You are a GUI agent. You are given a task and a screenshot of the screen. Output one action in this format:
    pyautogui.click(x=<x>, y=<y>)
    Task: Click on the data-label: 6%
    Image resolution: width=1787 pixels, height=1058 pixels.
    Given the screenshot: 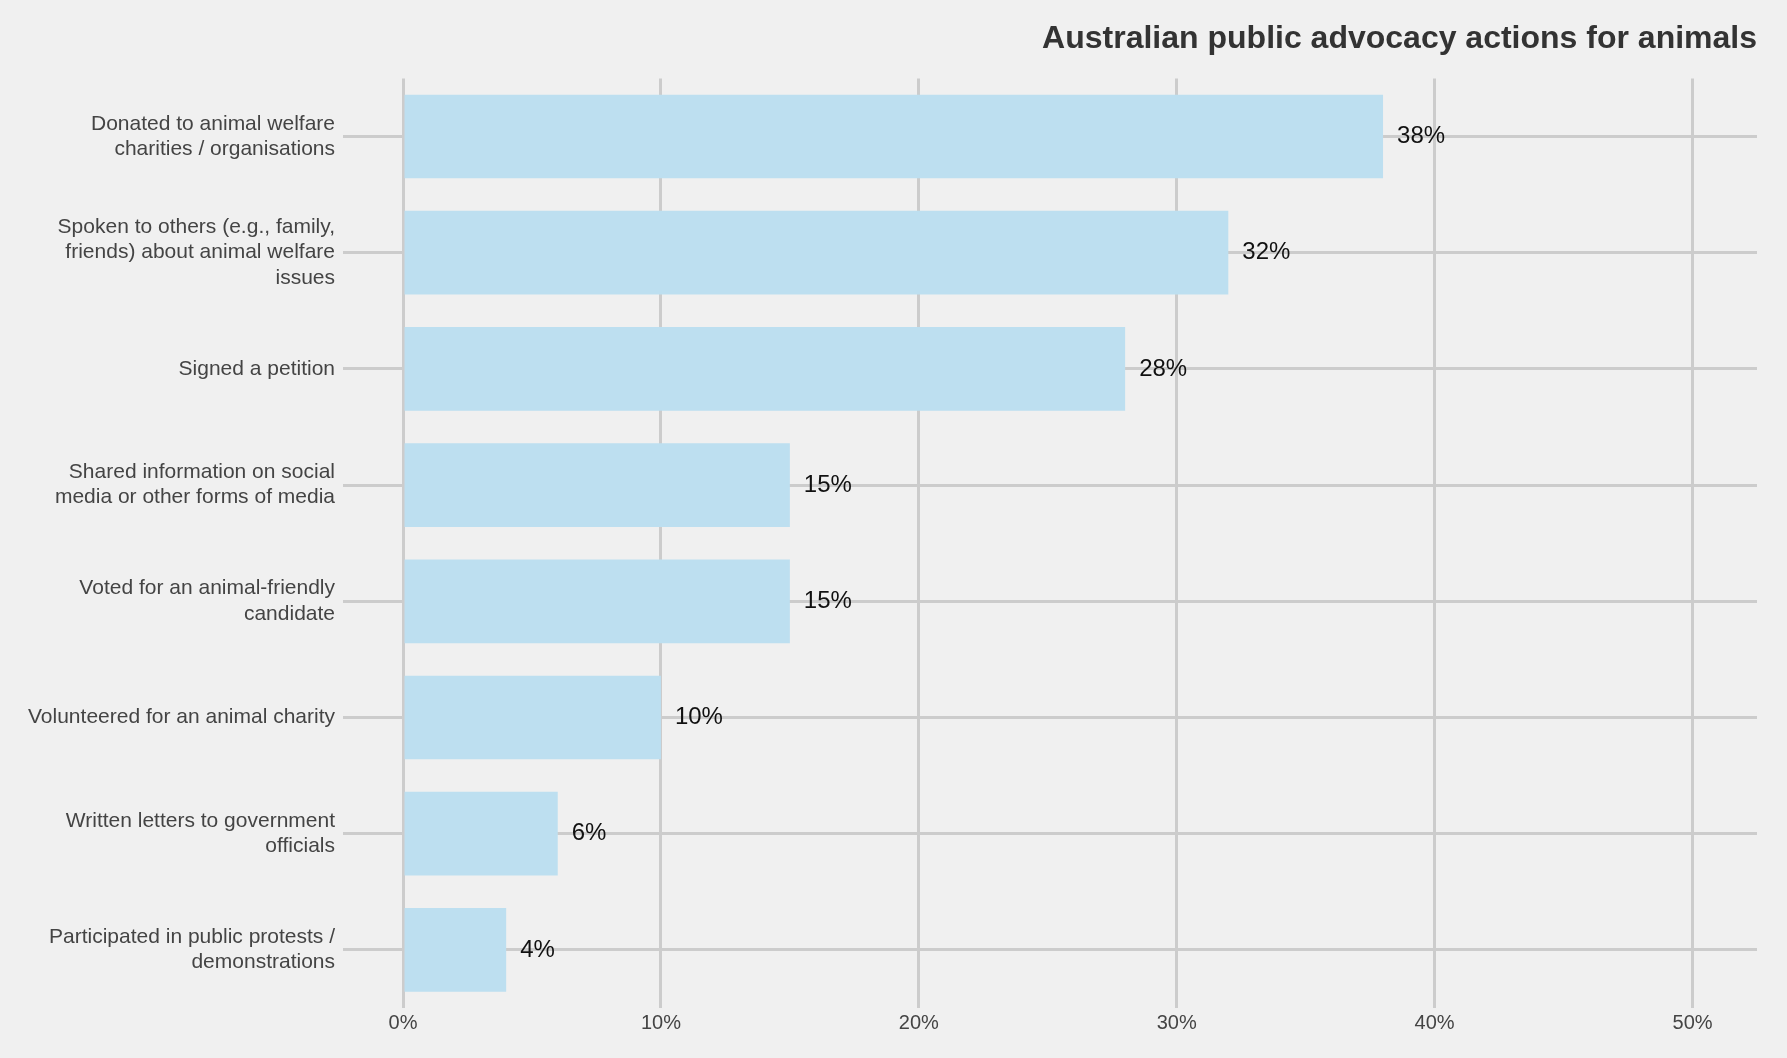 What is the action you would take?
    pyautogui.click(x=589, y=832)
    